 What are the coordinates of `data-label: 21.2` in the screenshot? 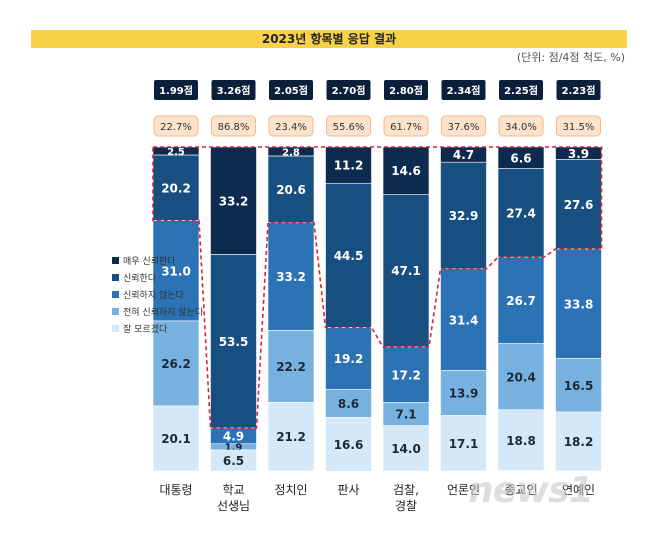 It's located at (291, 437).